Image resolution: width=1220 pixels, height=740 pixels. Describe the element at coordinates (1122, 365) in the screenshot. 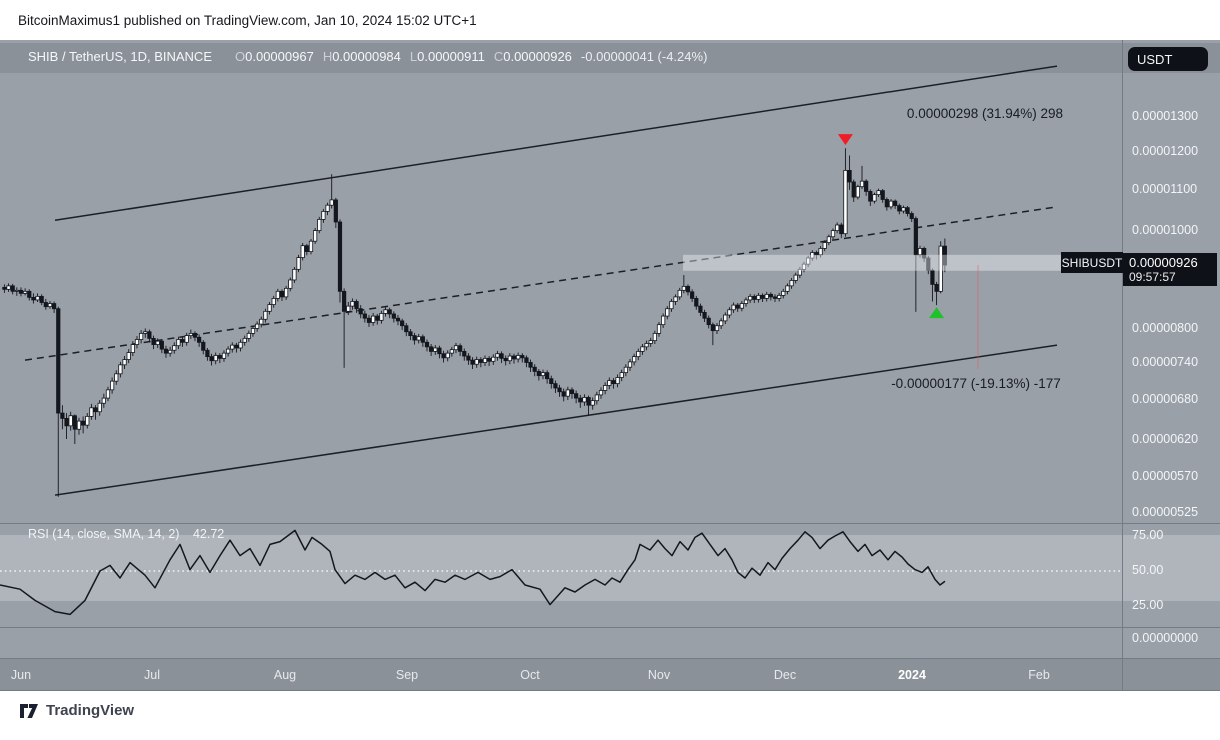

I see `price-axis-separator` at that location.